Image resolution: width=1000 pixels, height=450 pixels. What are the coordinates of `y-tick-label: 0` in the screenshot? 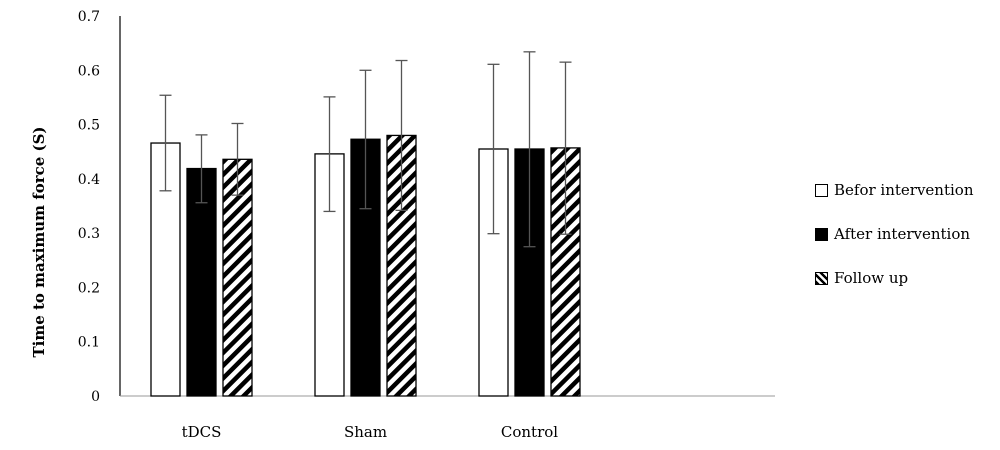 It's located at (95, 397).